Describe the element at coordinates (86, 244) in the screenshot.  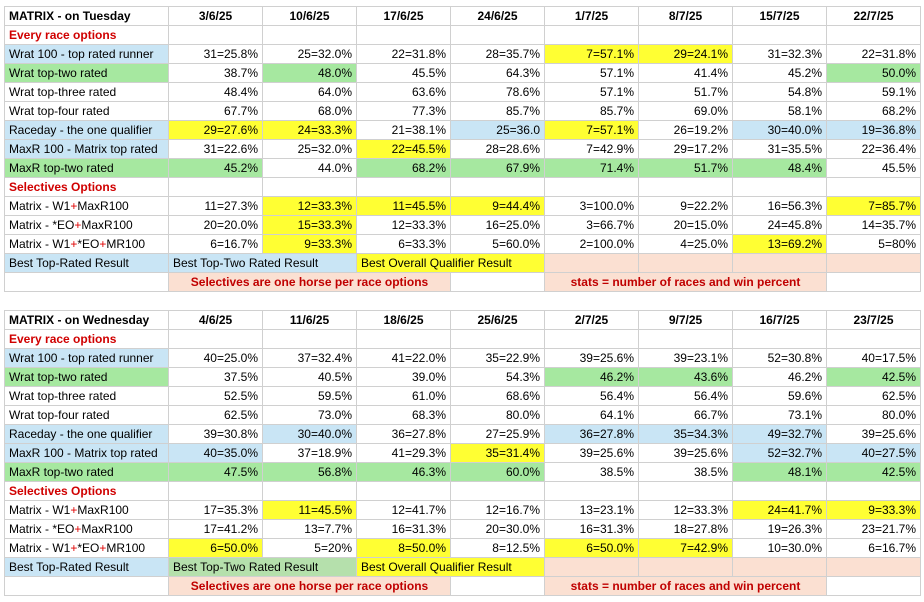
I see `row-label: Matrix - W1+*EO+MR100` at that location.